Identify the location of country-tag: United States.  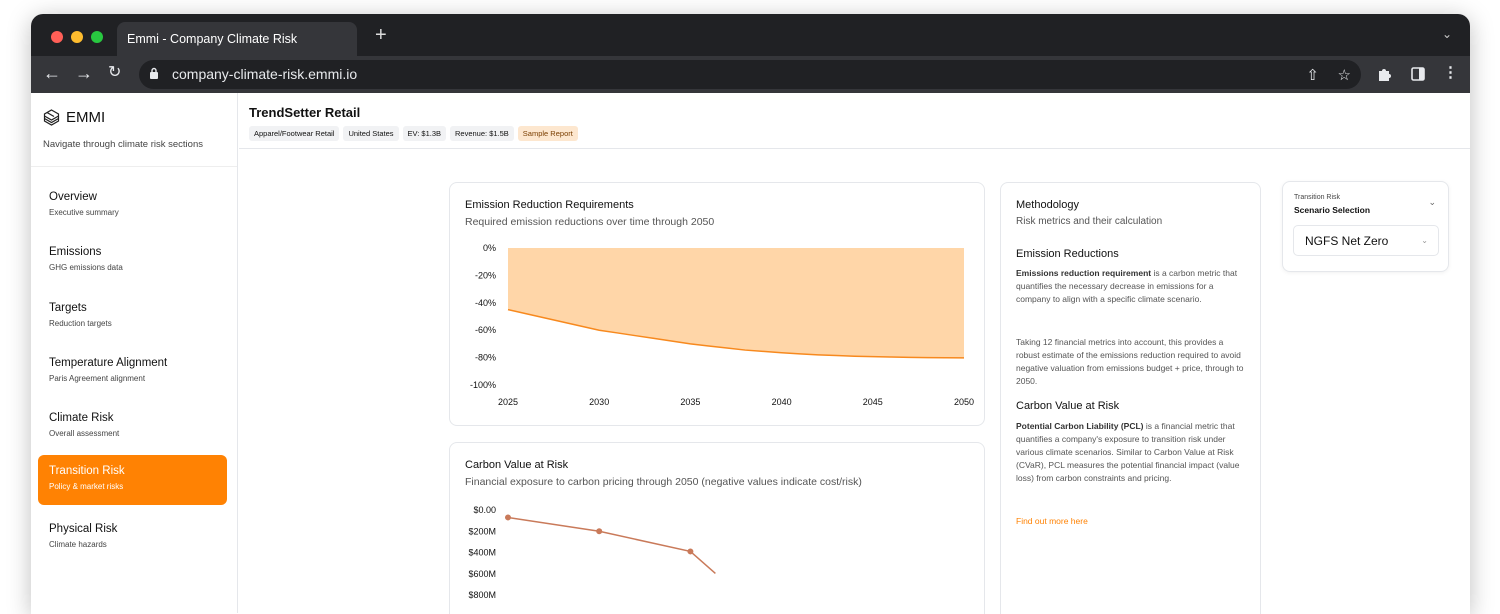
(371, 133).